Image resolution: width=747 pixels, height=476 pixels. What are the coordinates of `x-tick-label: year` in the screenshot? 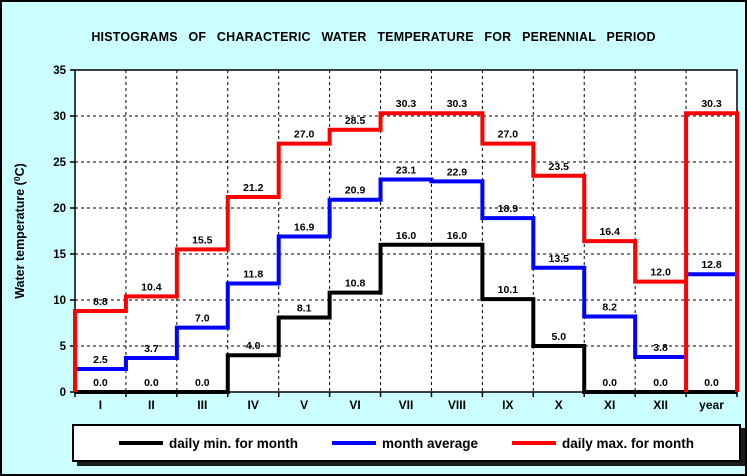 It's located at (711, 405).